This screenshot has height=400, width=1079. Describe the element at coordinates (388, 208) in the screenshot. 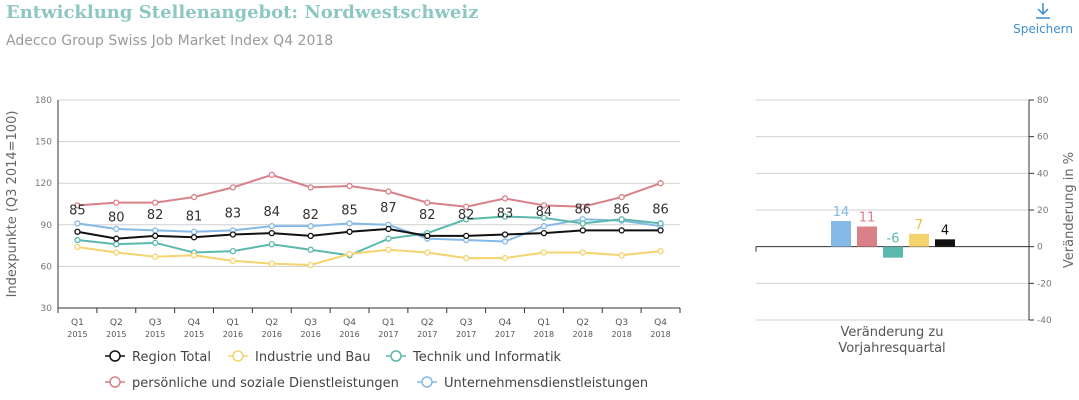

I see `data-label: 87` at that location.